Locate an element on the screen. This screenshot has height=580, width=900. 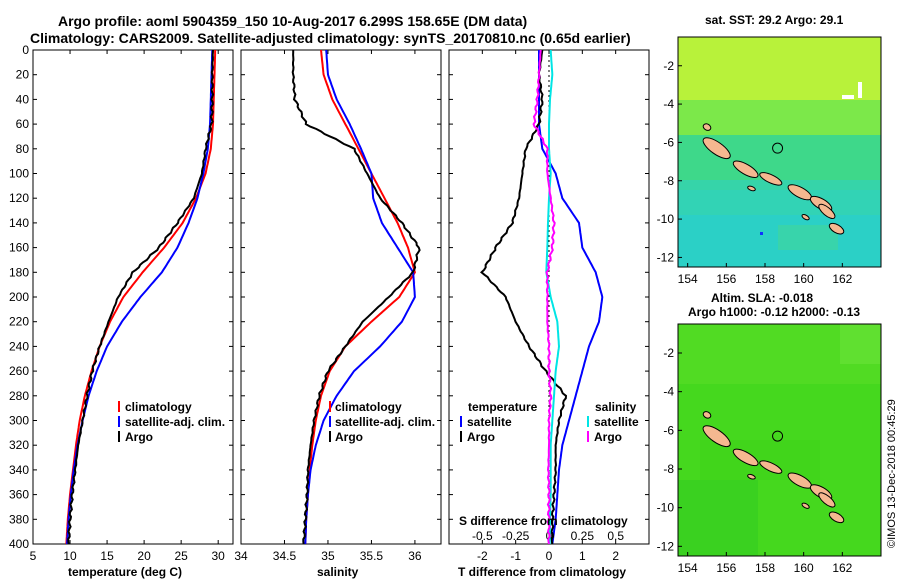
sla-map-title: Altim. SLA: -0.018 is located at coordinates (762, 298).